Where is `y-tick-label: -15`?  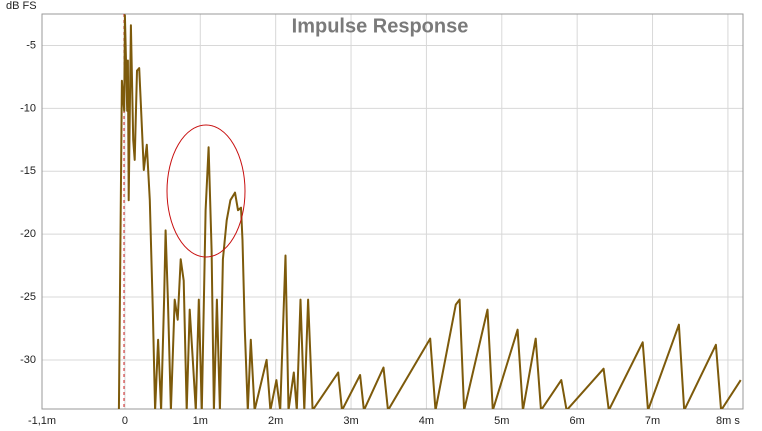 y-tick-label: -15 is located at coordinates (28, 171).